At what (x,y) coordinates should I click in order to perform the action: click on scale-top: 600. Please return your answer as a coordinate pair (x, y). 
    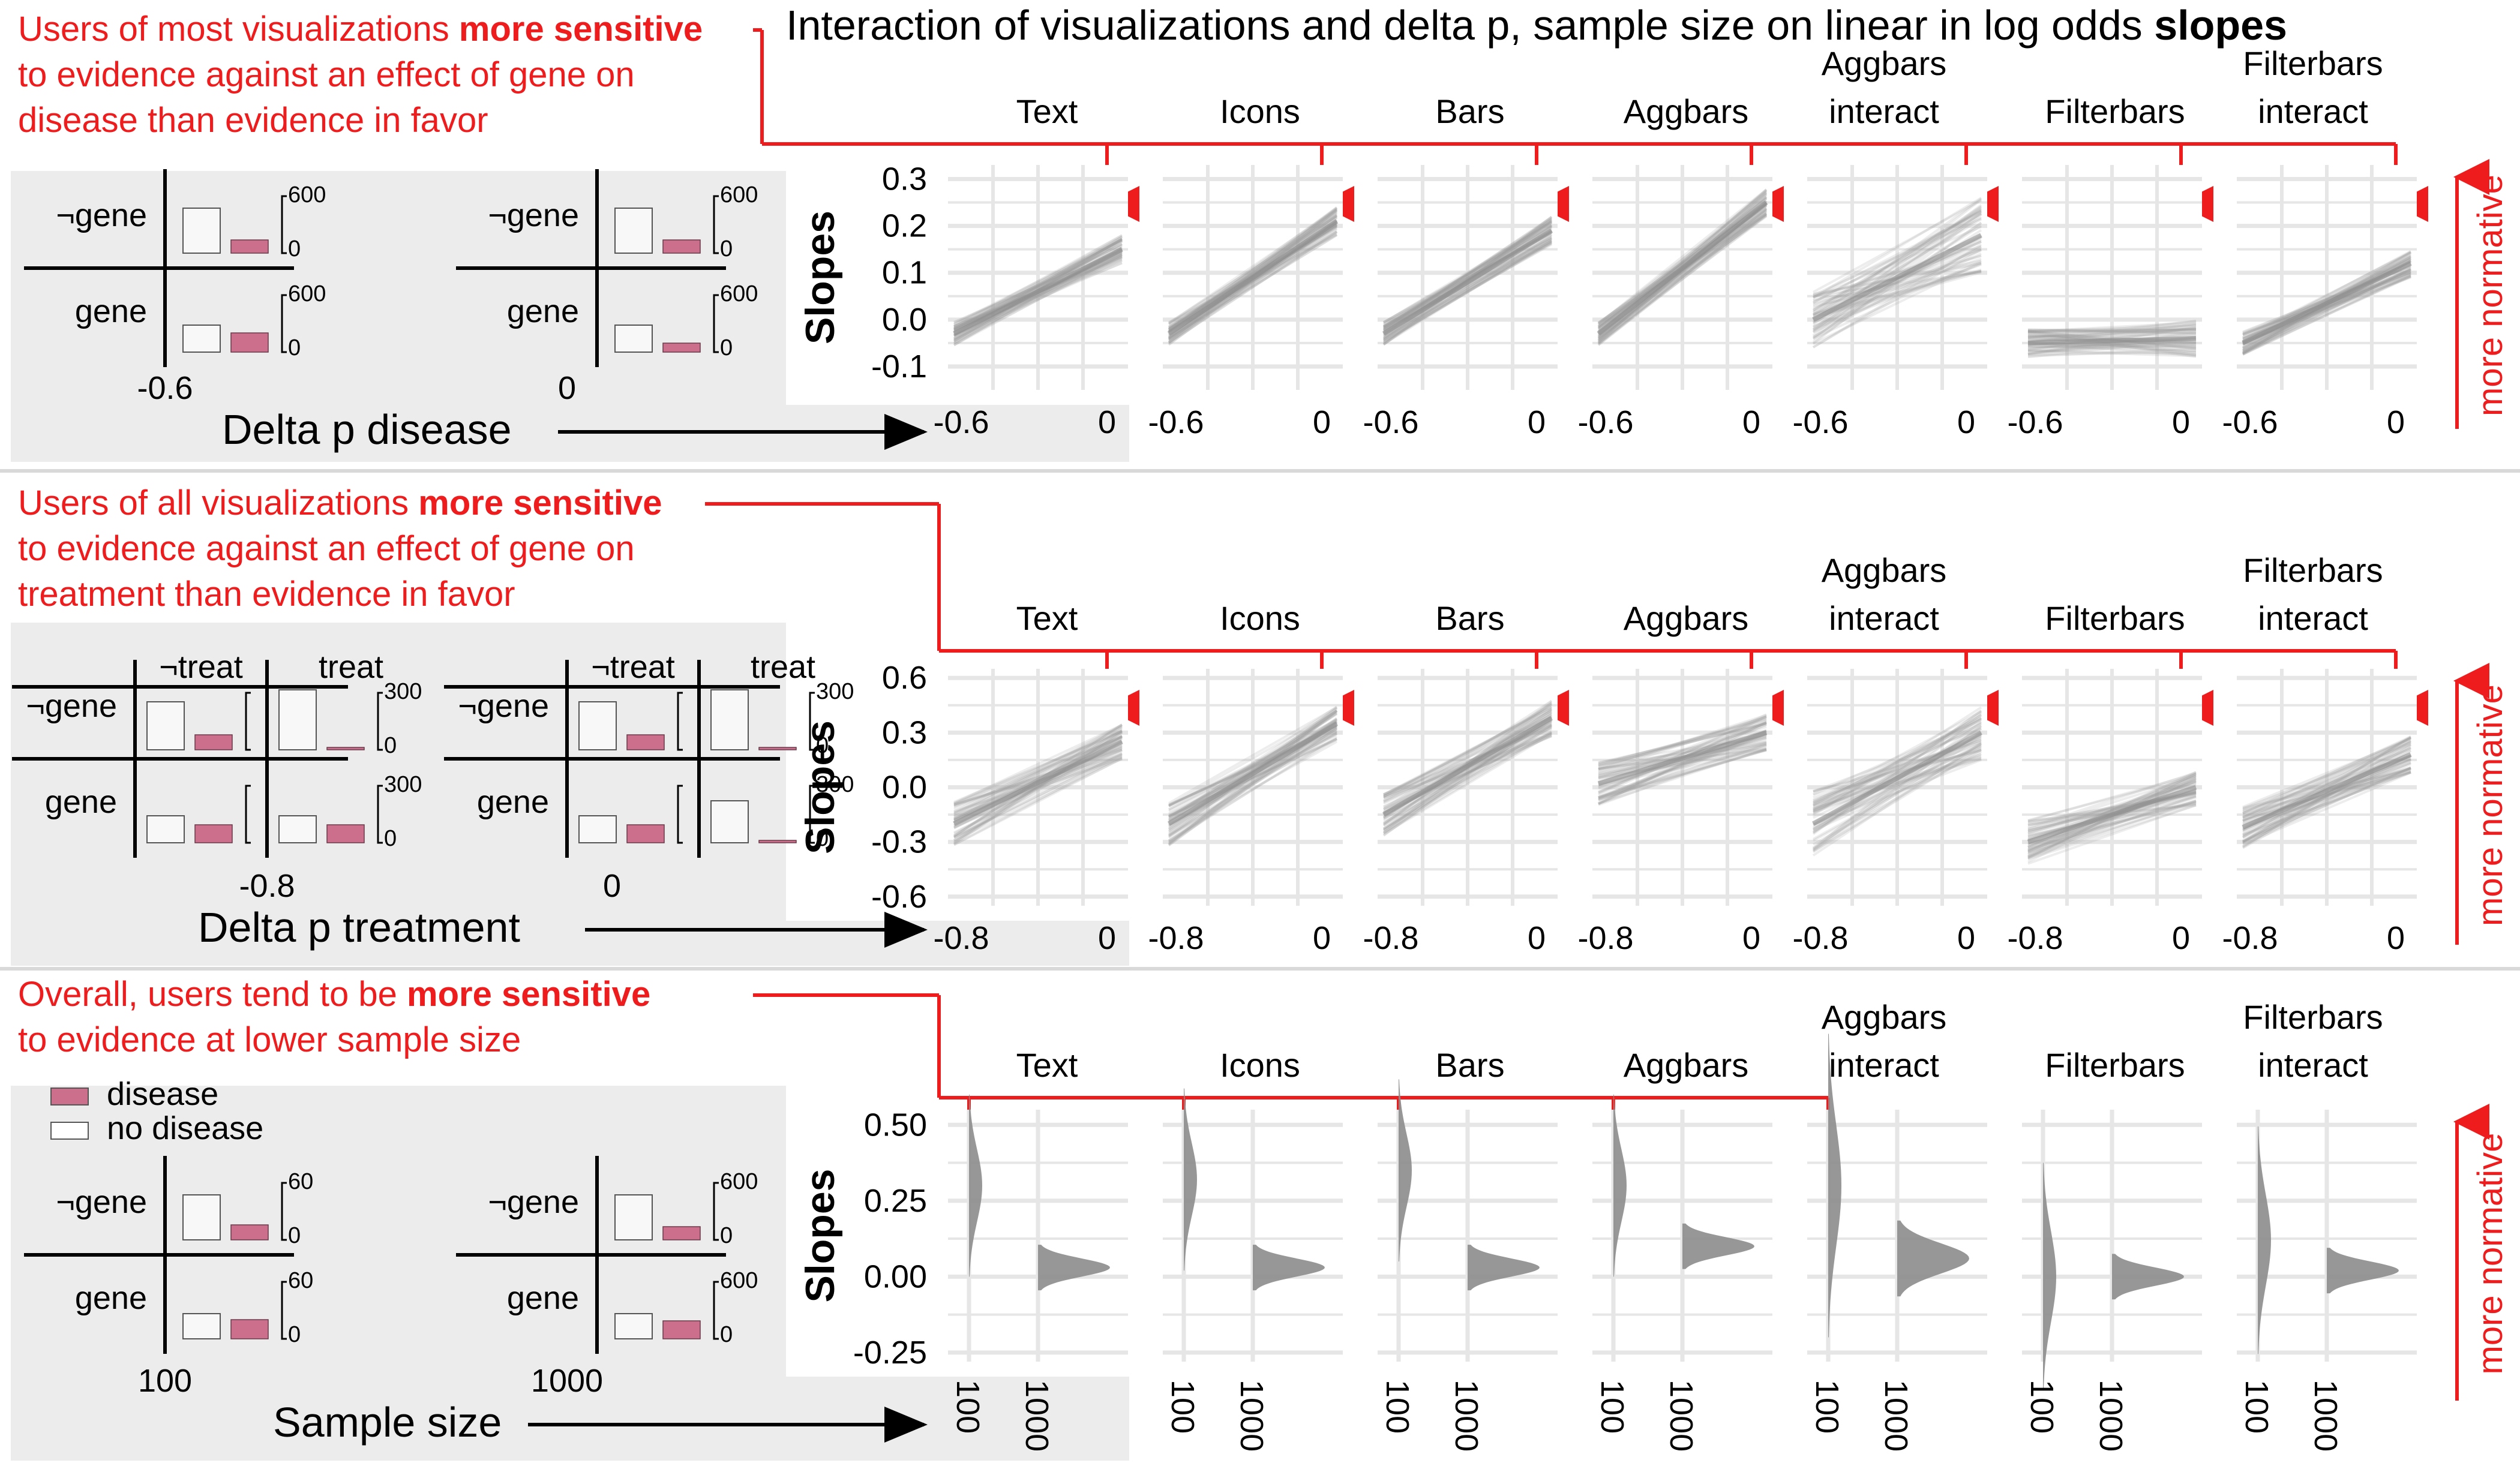
    Looking at the image, I should click on (739, 195).